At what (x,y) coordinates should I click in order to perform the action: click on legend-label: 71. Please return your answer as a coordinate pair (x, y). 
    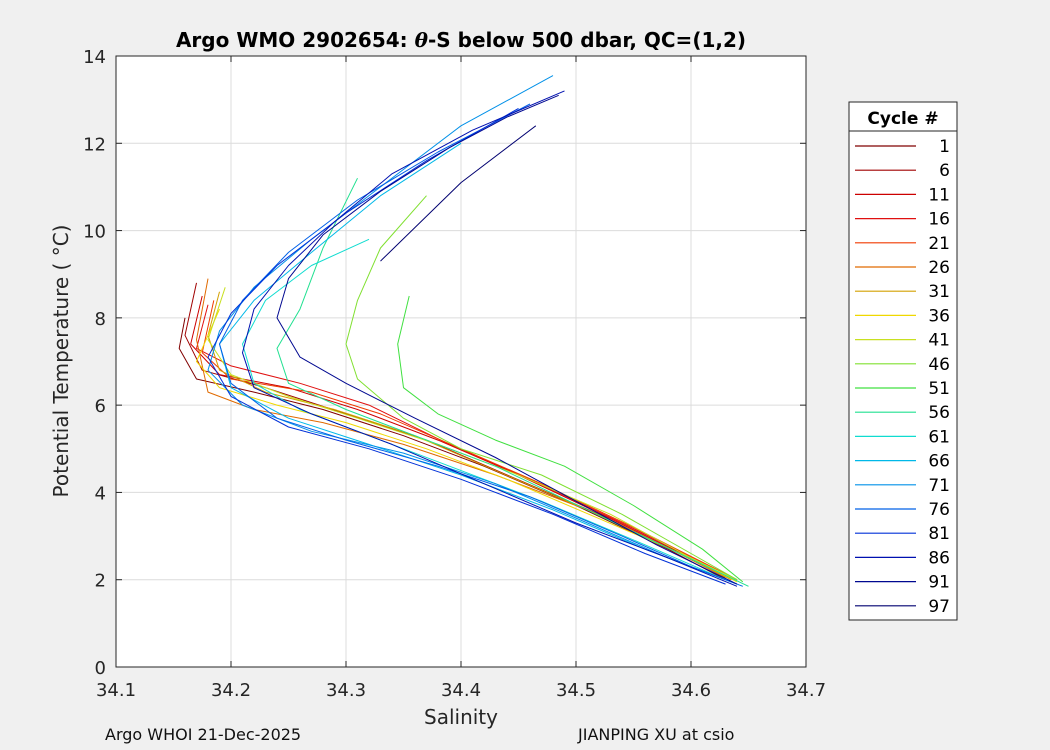
    Looking at the image, I should click on (939, 486).